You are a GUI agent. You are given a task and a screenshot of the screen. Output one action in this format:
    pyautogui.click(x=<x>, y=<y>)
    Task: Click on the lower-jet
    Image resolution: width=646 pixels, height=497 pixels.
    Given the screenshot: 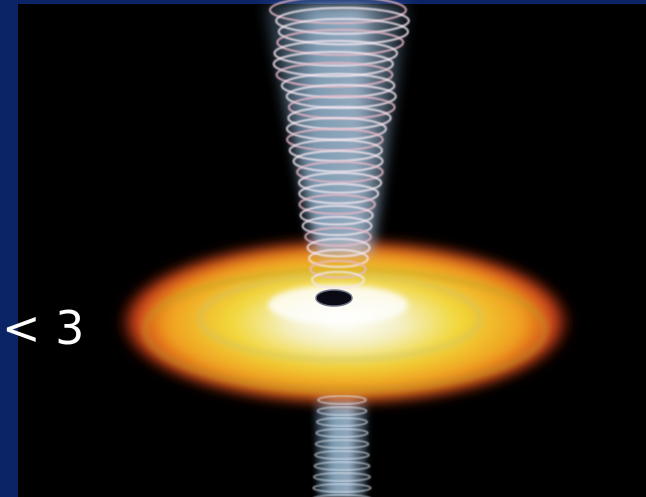 What is the action you would take?
    pyautogui.click(x=341, y=438)
    